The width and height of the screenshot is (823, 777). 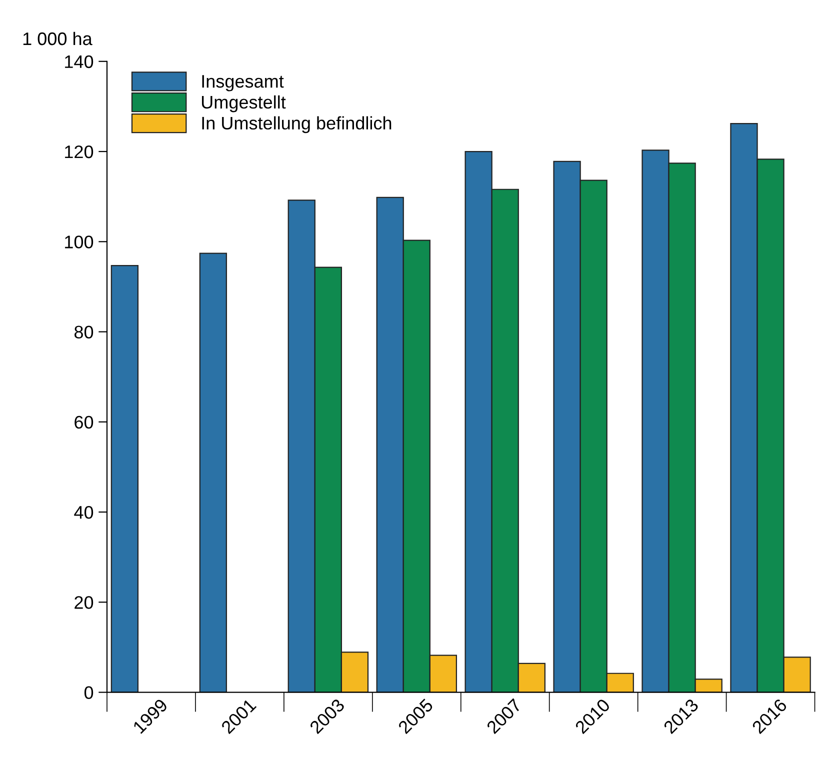 I want to click on y-tick-label: 140, so click(x=79, y=61).